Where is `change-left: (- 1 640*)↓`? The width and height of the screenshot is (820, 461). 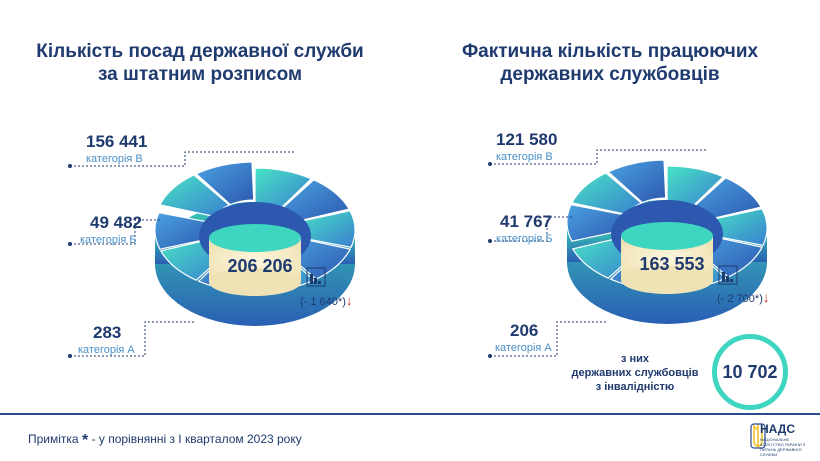 change-left: (- 1 640*)↓ is located at coordinates (326, 300).